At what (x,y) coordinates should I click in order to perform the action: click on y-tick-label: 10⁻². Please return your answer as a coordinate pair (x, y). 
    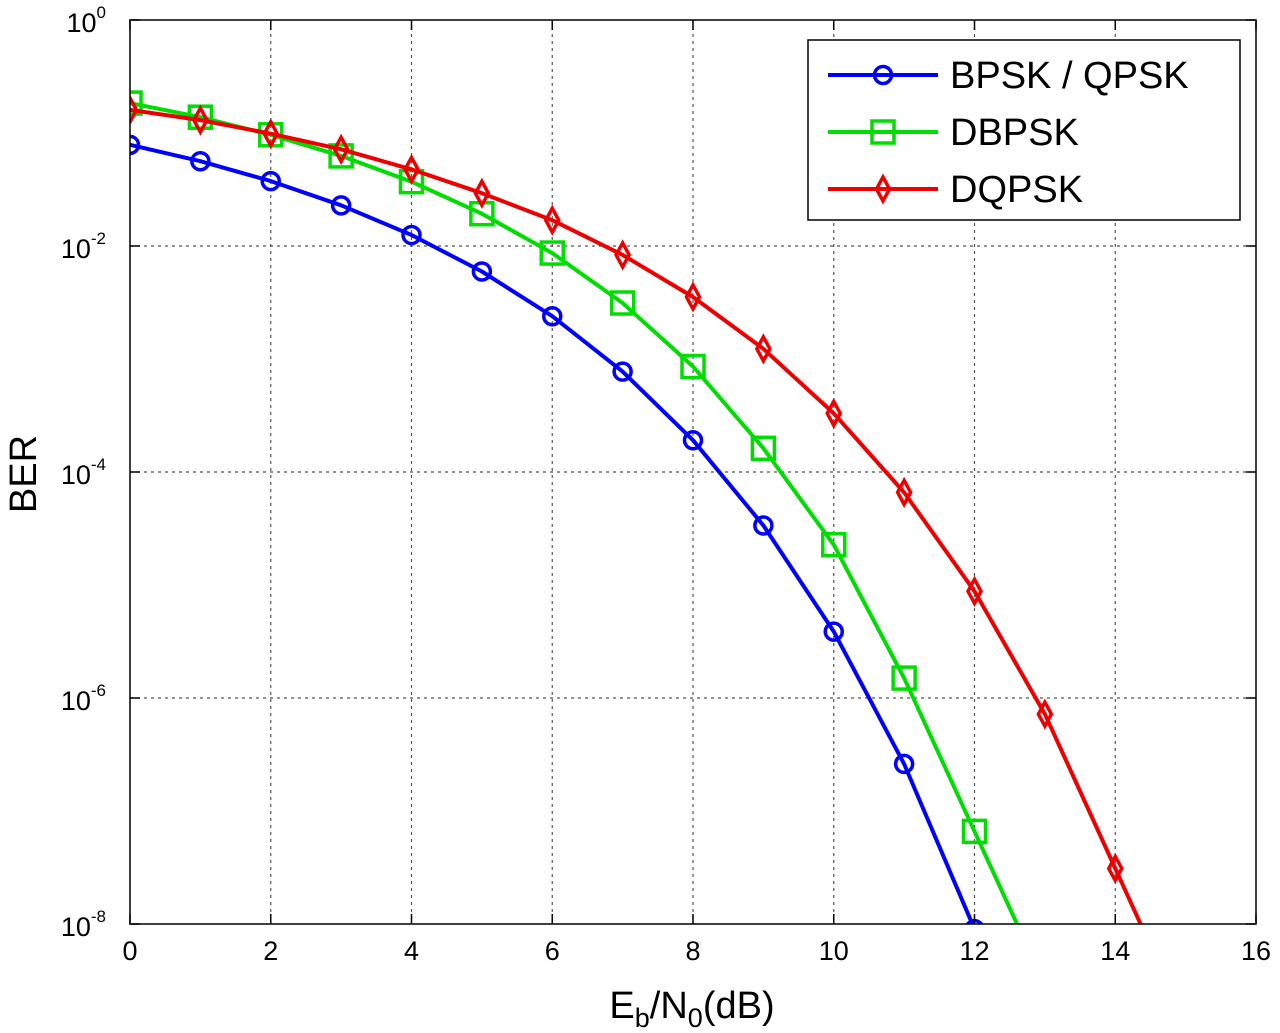
    Looking at the image, I should click on (83, 246).